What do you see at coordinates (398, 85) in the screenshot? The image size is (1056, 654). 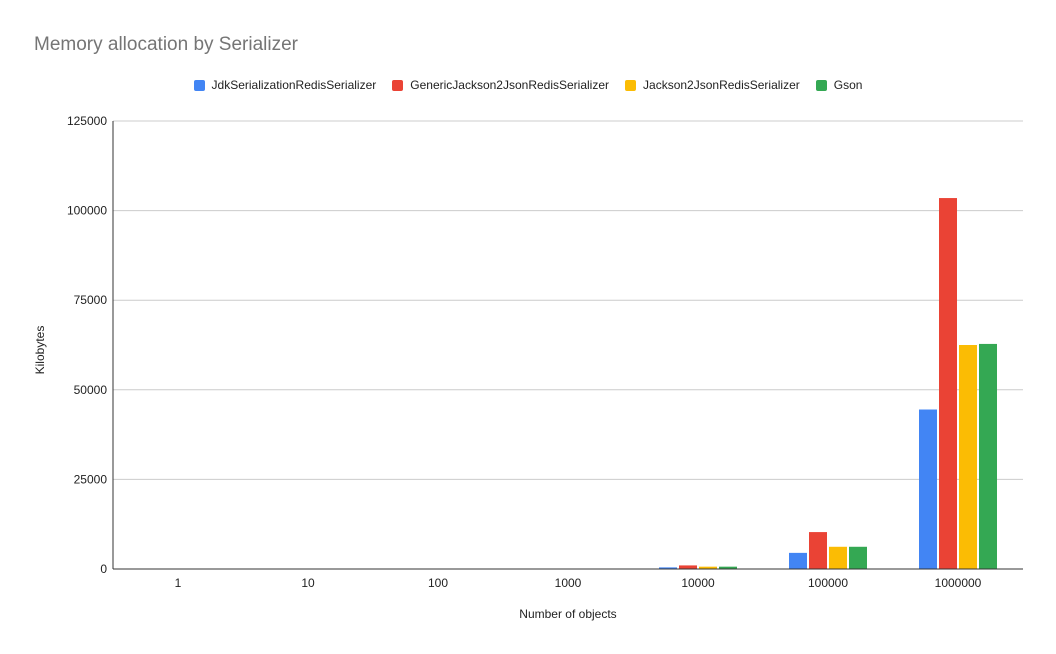 I see `legend-swatch-generic-jackson` at bounding box center [398, 85].